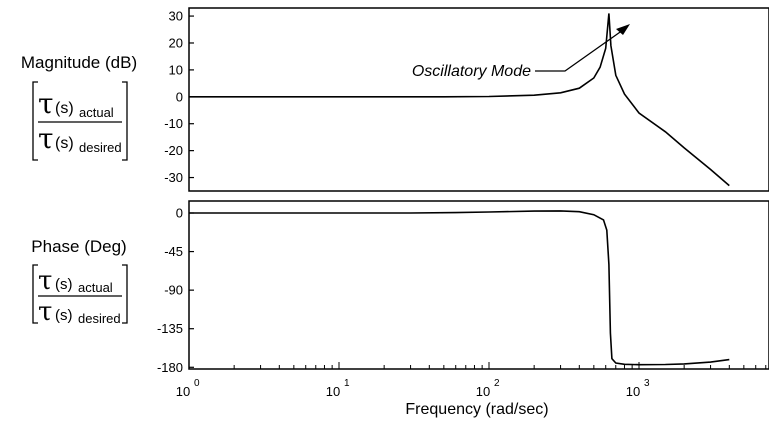  What do you see at coordinates (176, 69) in the screenshot?
I see `y-tick-label: 10` at bounding box center [176, 69].